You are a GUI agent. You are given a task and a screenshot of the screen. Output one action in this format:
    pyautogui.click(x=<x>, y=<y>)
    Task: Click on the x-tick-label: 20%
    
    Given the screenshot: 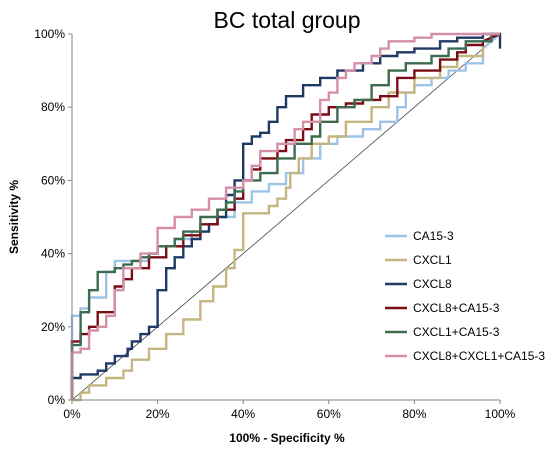 What is the action you would take?
    pyautogui.click(x=158, y=414)
    